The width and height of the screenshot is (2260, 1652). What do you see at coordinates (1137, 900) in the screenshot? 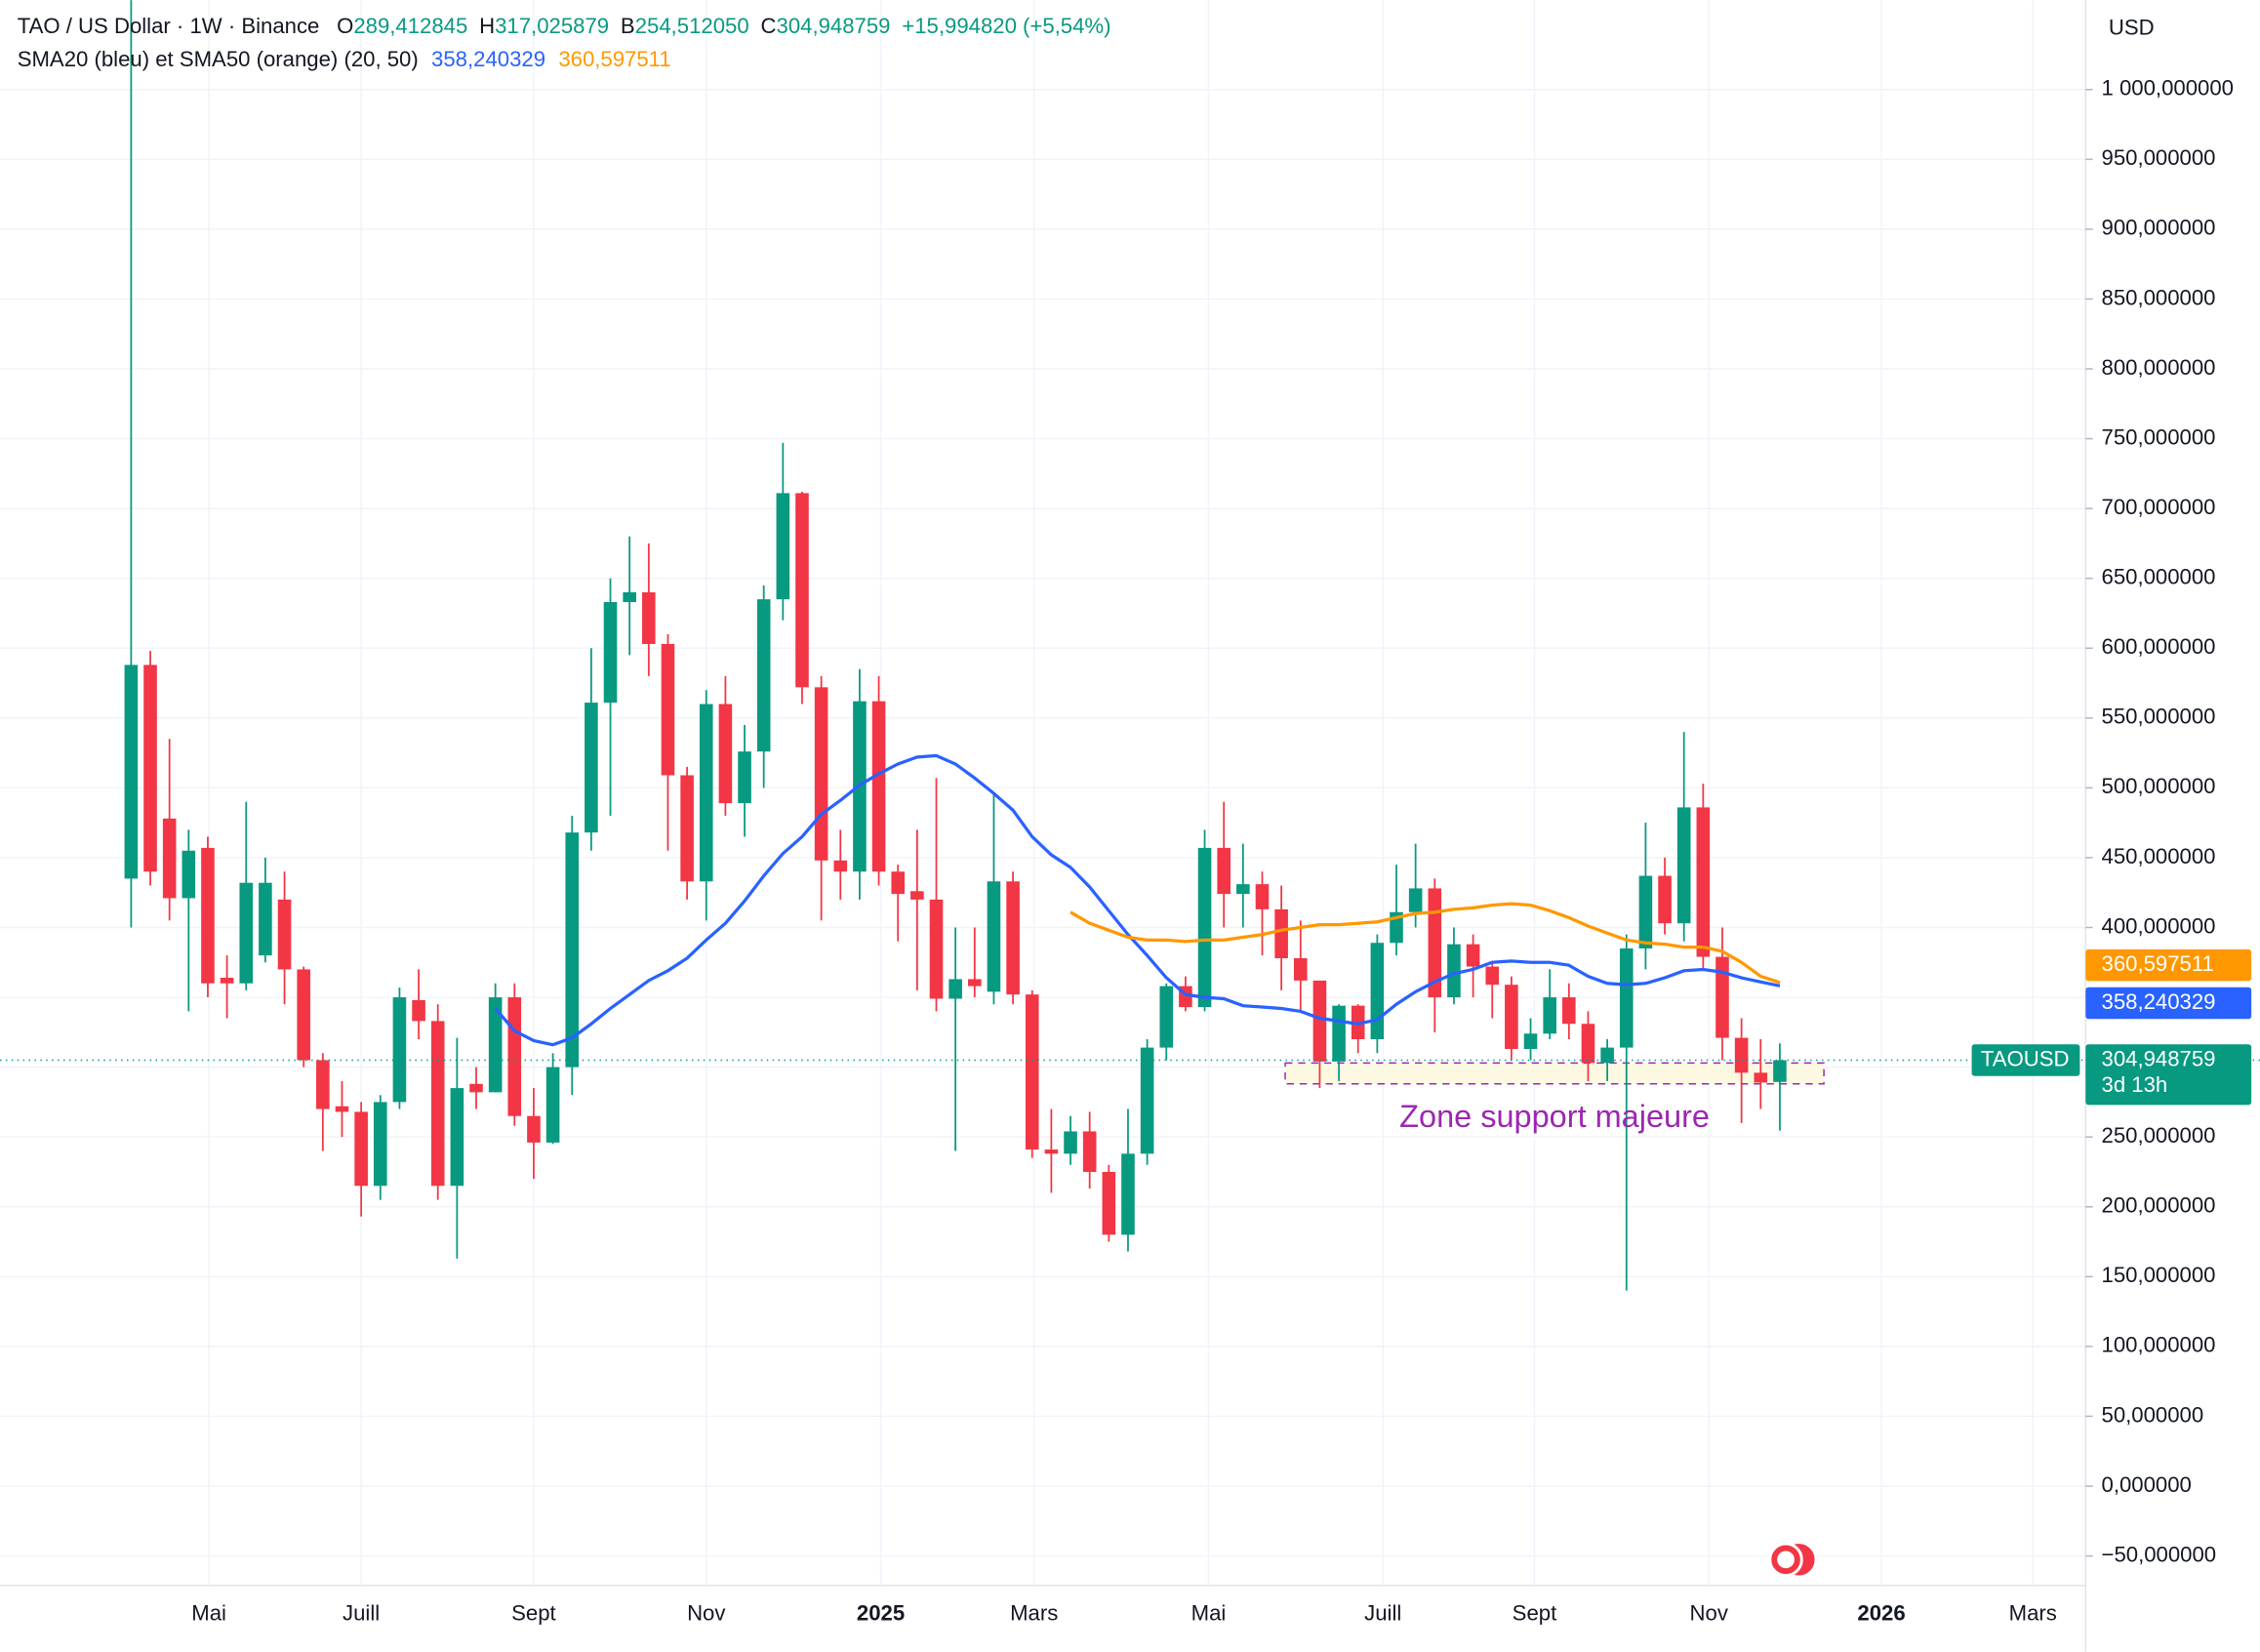
I see `sma-line` at bounding box center [1137, 900].